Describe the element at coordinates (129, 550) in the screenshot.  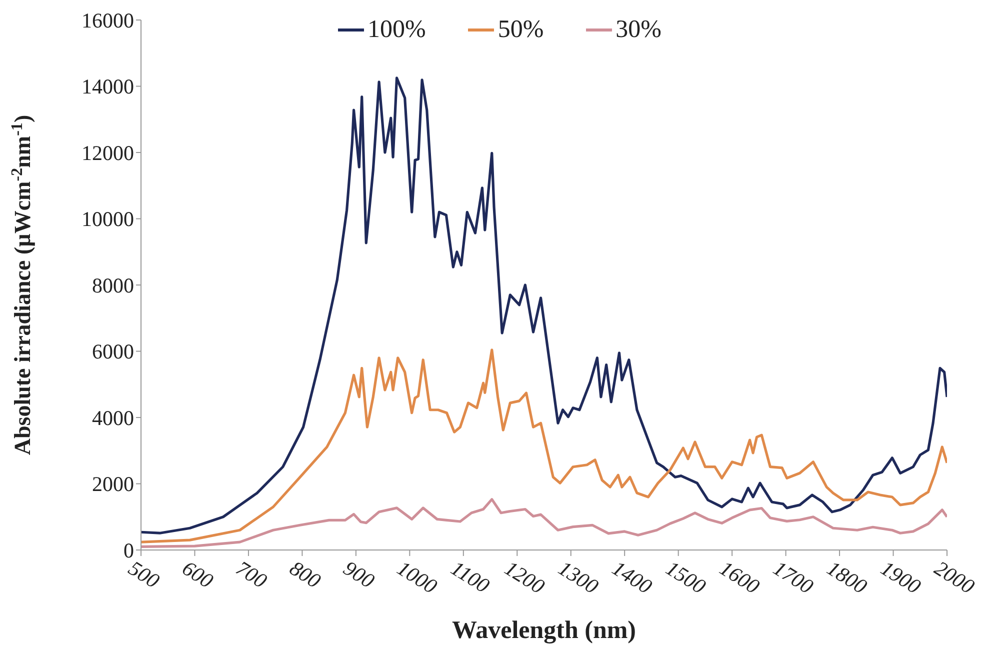
I see `y-tick-label: 0` at that location.